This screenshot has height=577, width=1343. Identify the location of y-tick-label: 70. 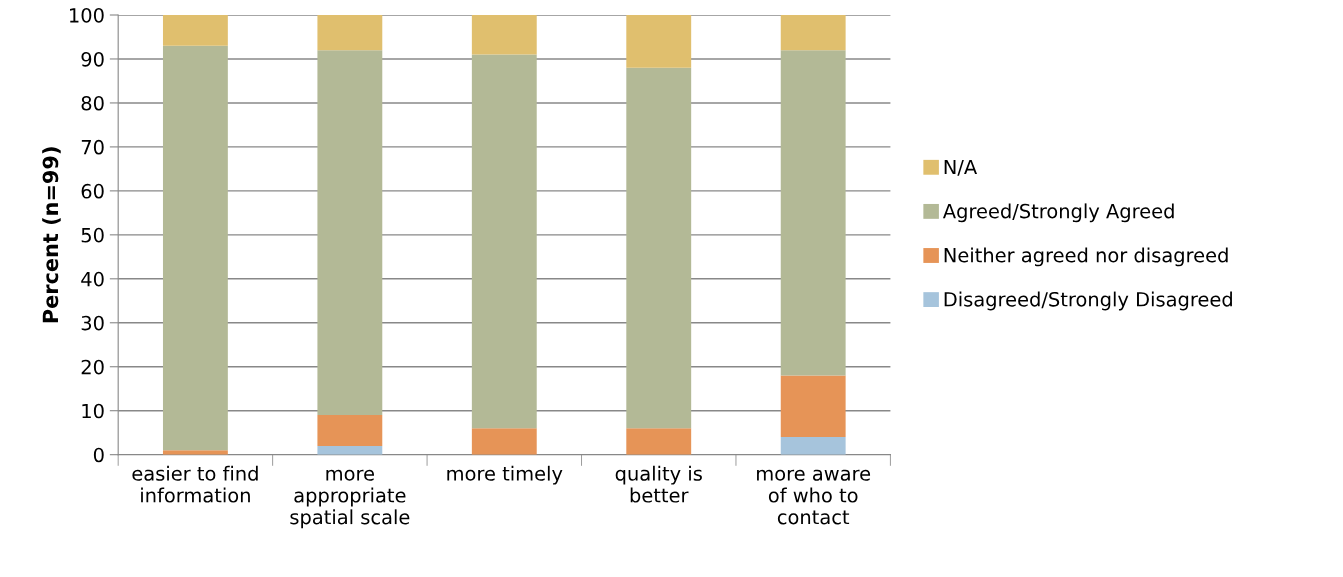
(92, 147).